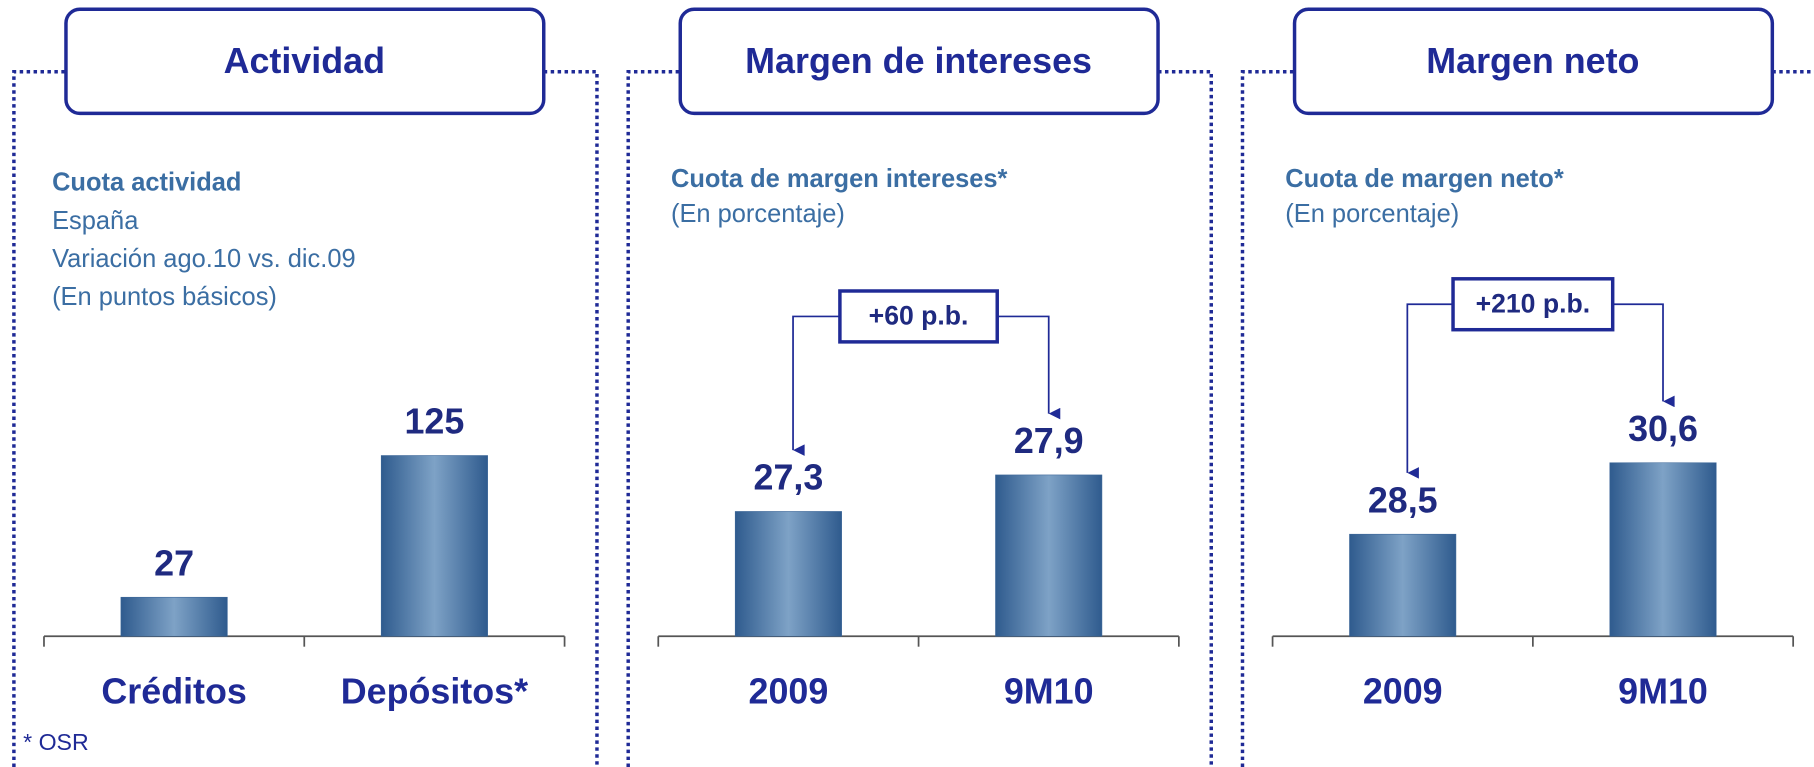 The width and height of the screenshot is (1814, 767). I want to click on annotation: +210 p.b., so click(1533, 303).